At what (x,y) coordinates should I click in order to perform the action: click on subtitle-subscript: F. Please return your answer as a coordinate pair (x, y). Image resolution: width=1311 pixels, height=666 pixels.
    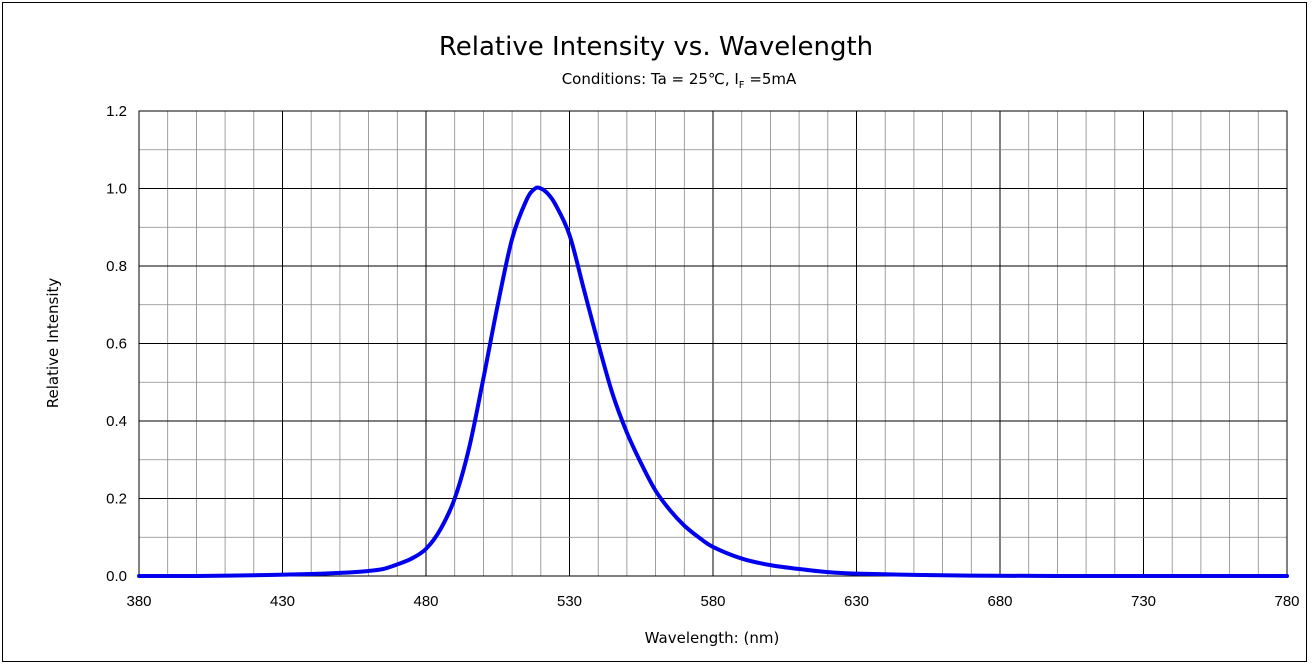
    Looking at the image, I should click on (742, 85).